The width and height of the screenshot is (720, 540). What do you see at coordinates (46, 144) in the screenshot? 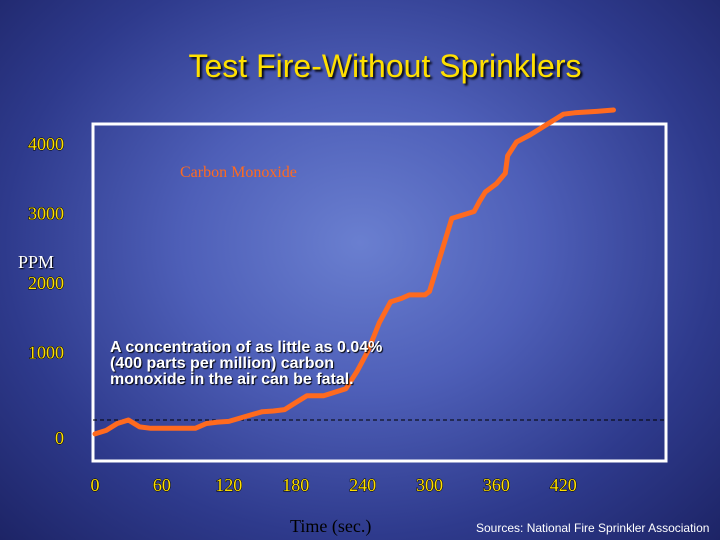
I see `y-tick-label: 4000` at bounding box center [46, 144].